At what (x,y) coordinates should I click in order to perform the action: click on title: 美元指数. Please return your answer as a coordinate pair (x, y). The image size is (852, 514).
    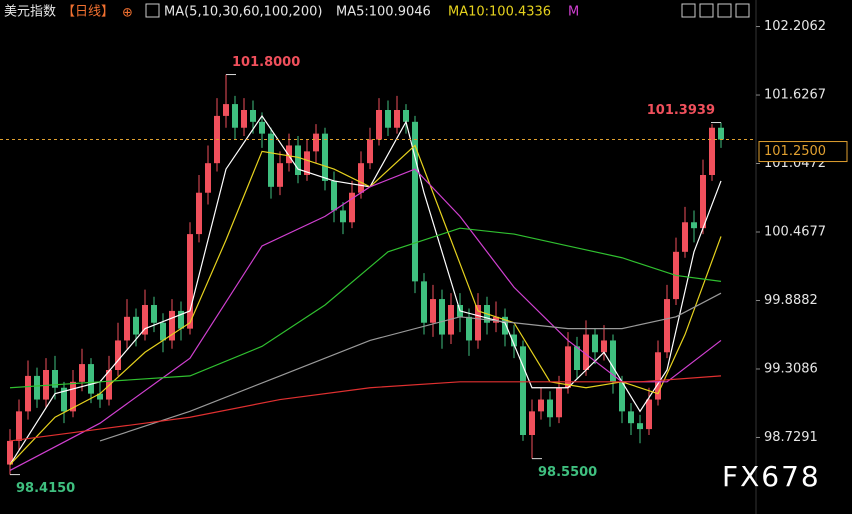
    Looking at the image, I should click on (30, 12).